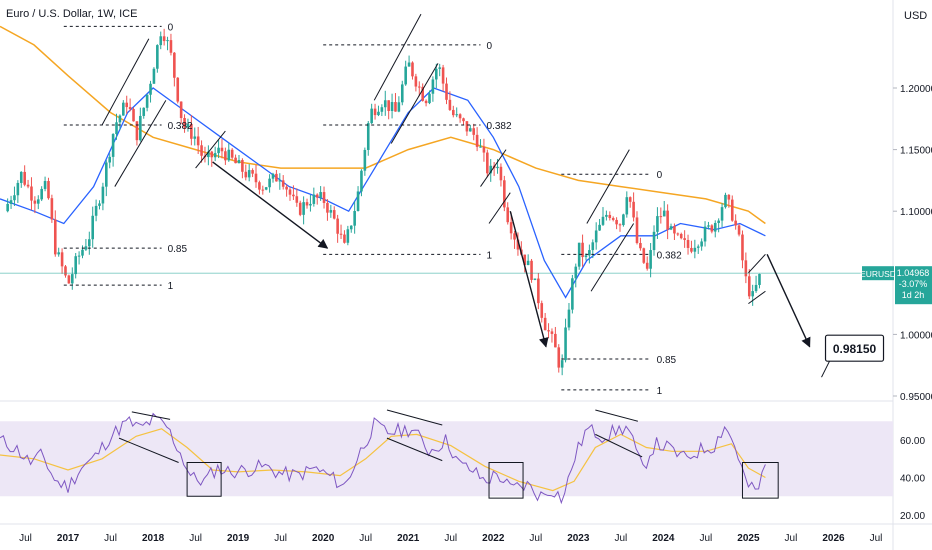 The image size is (932, 550). I want to click on price-tick-label: 1.10000, so click(916, 212).